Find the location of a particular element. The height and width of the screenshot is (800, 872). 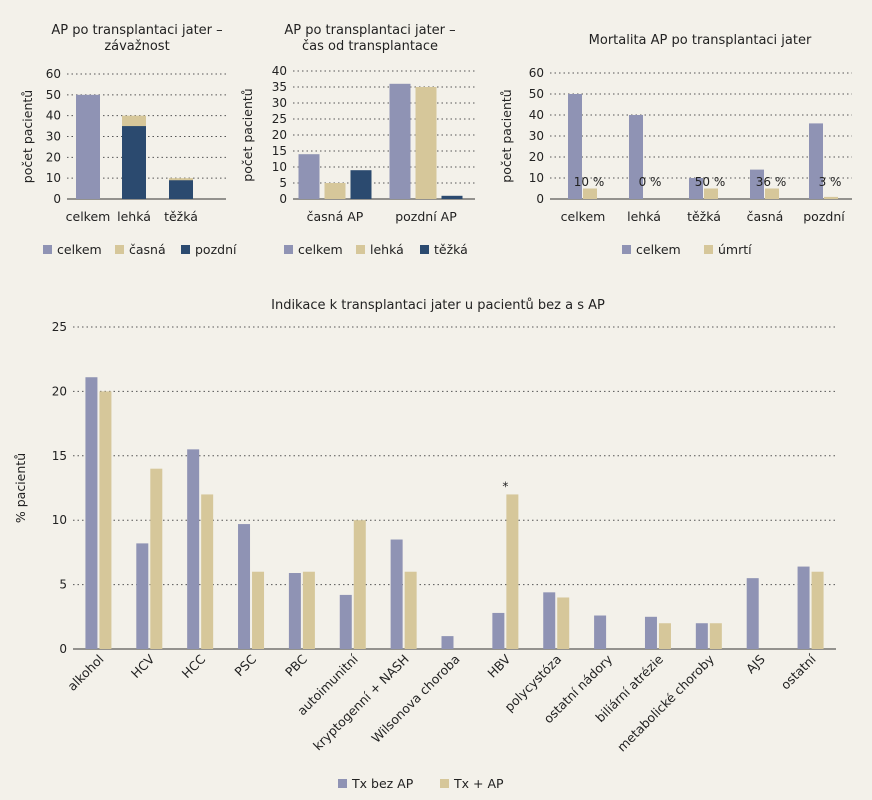

x-tick-label: celkem is located at coordinates (88, 216).